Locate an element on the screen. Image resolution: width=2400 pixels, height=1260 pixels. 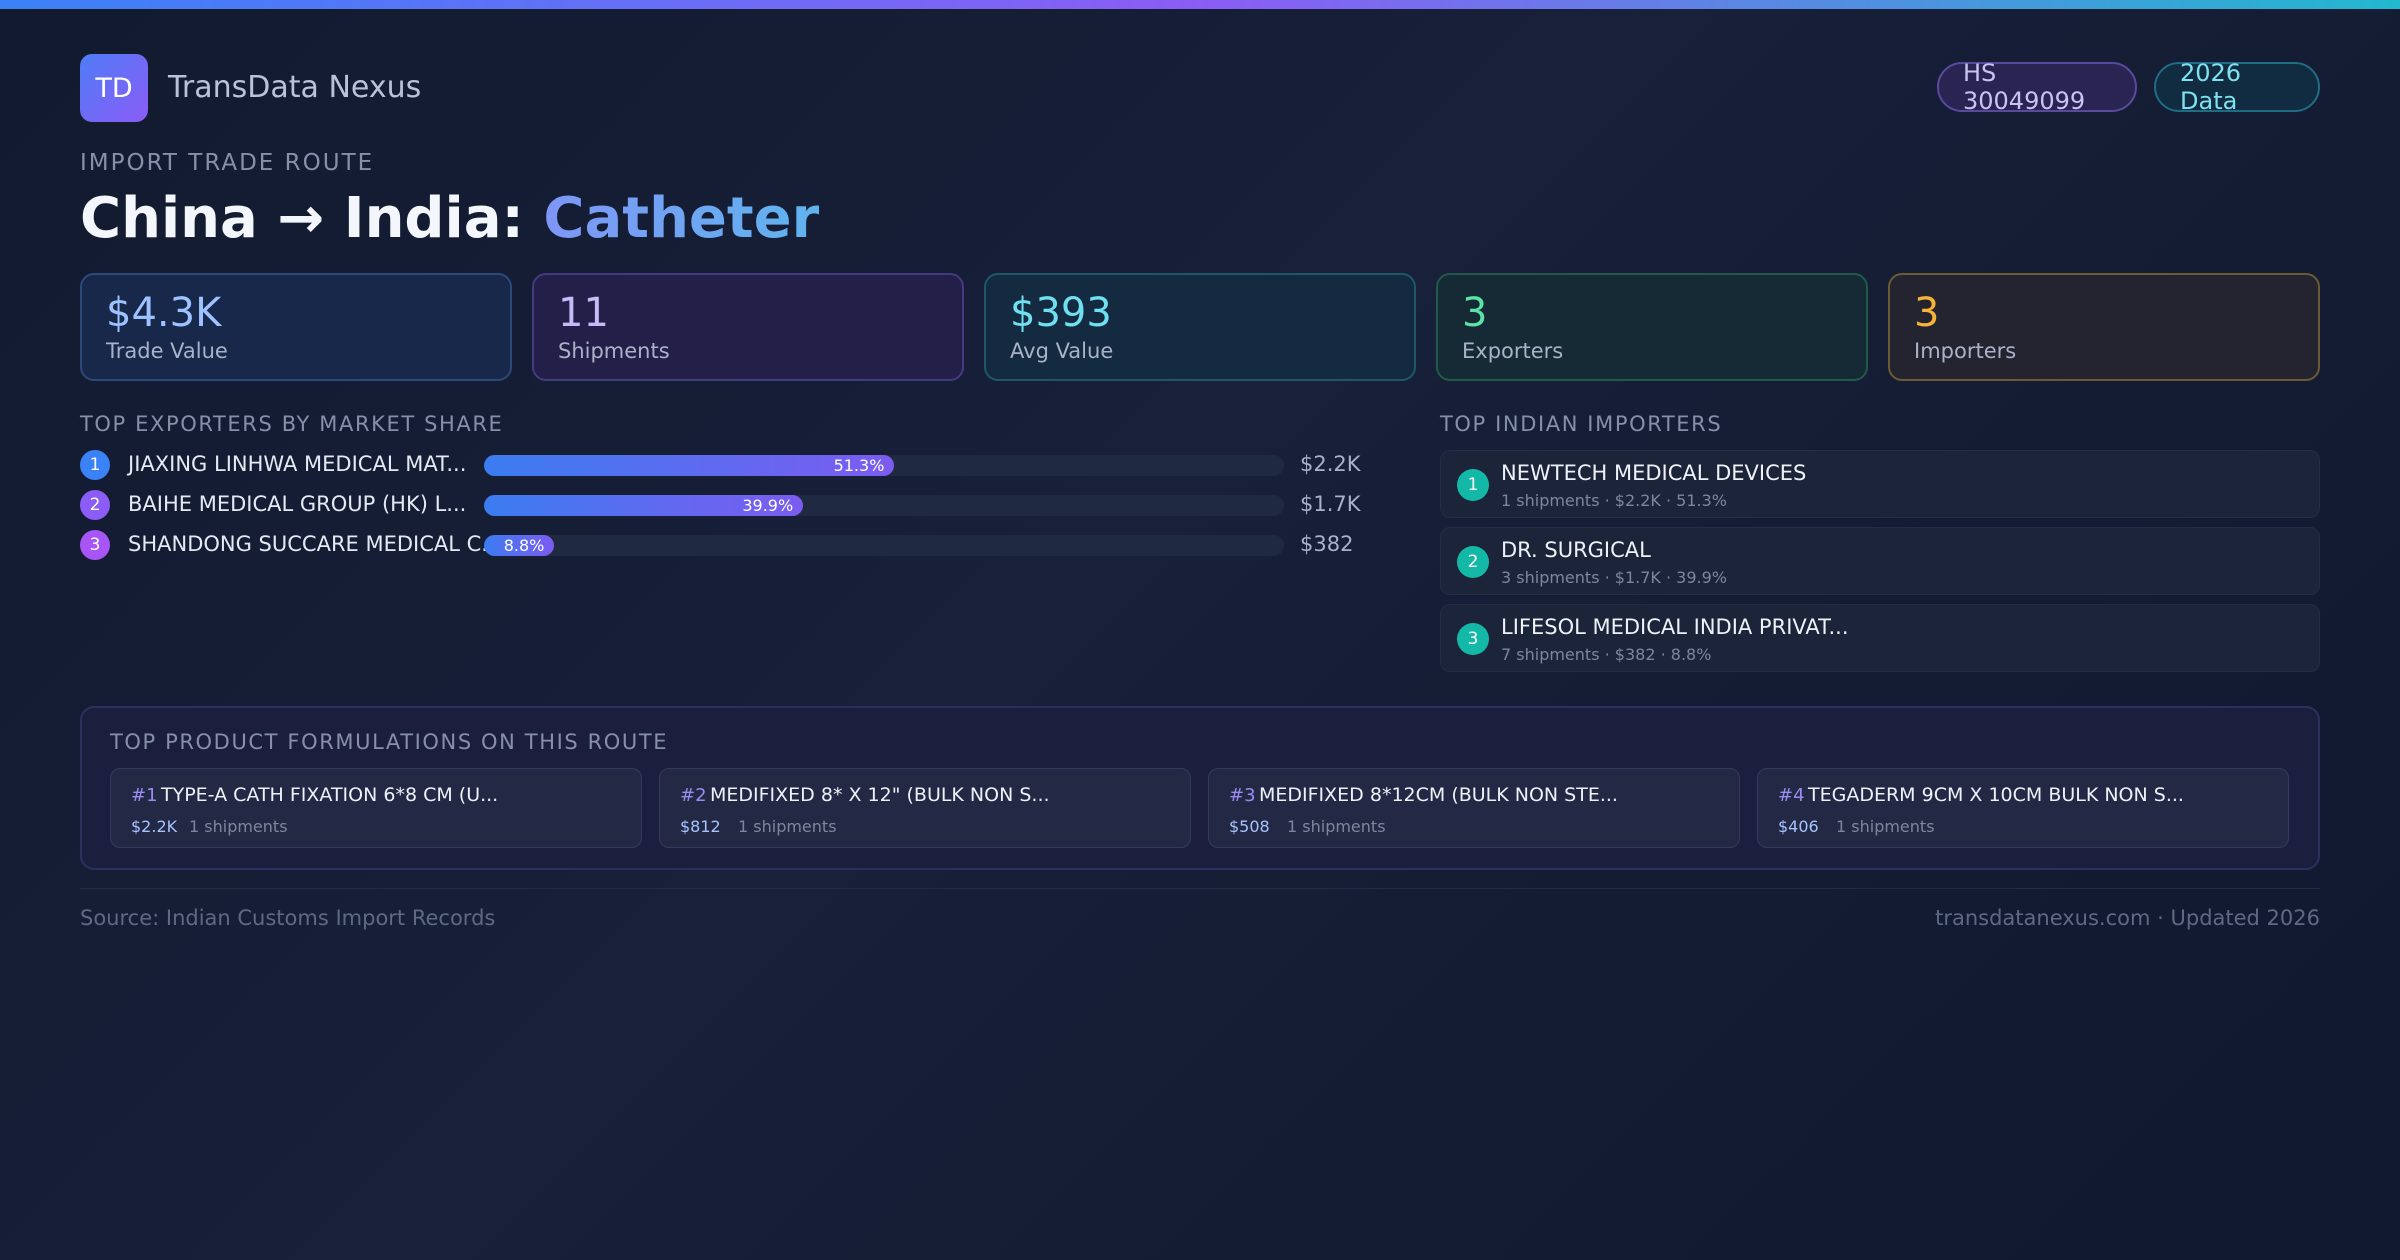
stat-label: Shipments is located at coordinates (614, 351).